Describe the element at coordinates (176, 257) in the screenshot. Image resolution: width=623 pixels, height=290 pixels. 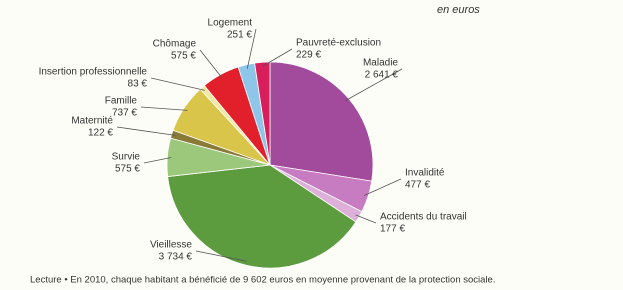
I see `slice-value-label: 3 734 €` at that location.